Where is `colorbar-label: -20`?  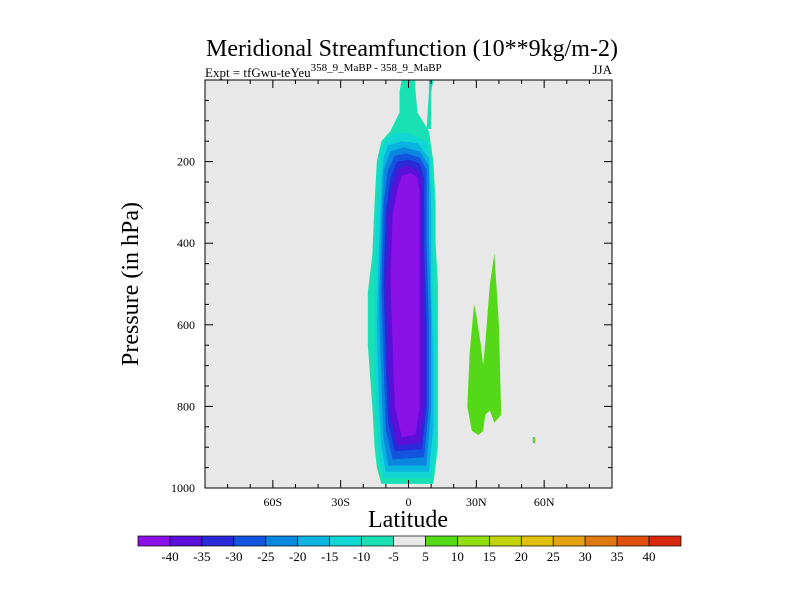 colorbar-label: -20 is located at coordinates (297, 556).